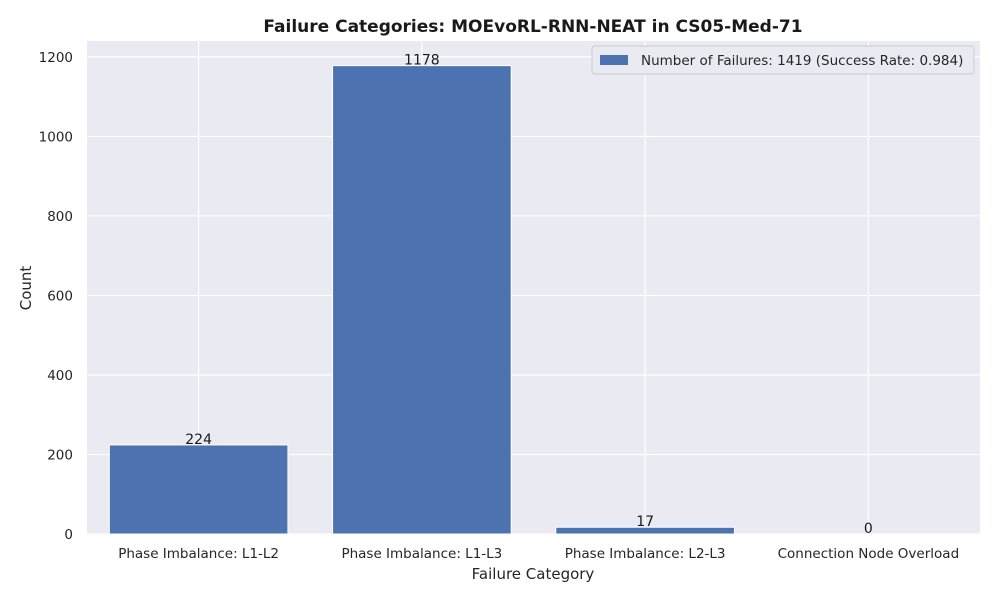 The height and width of the screenshot is (600, 1000). Describe the element at coordinates (533, 574) in the screenshot. I see `x-axis-label: Failure Category` at that location.